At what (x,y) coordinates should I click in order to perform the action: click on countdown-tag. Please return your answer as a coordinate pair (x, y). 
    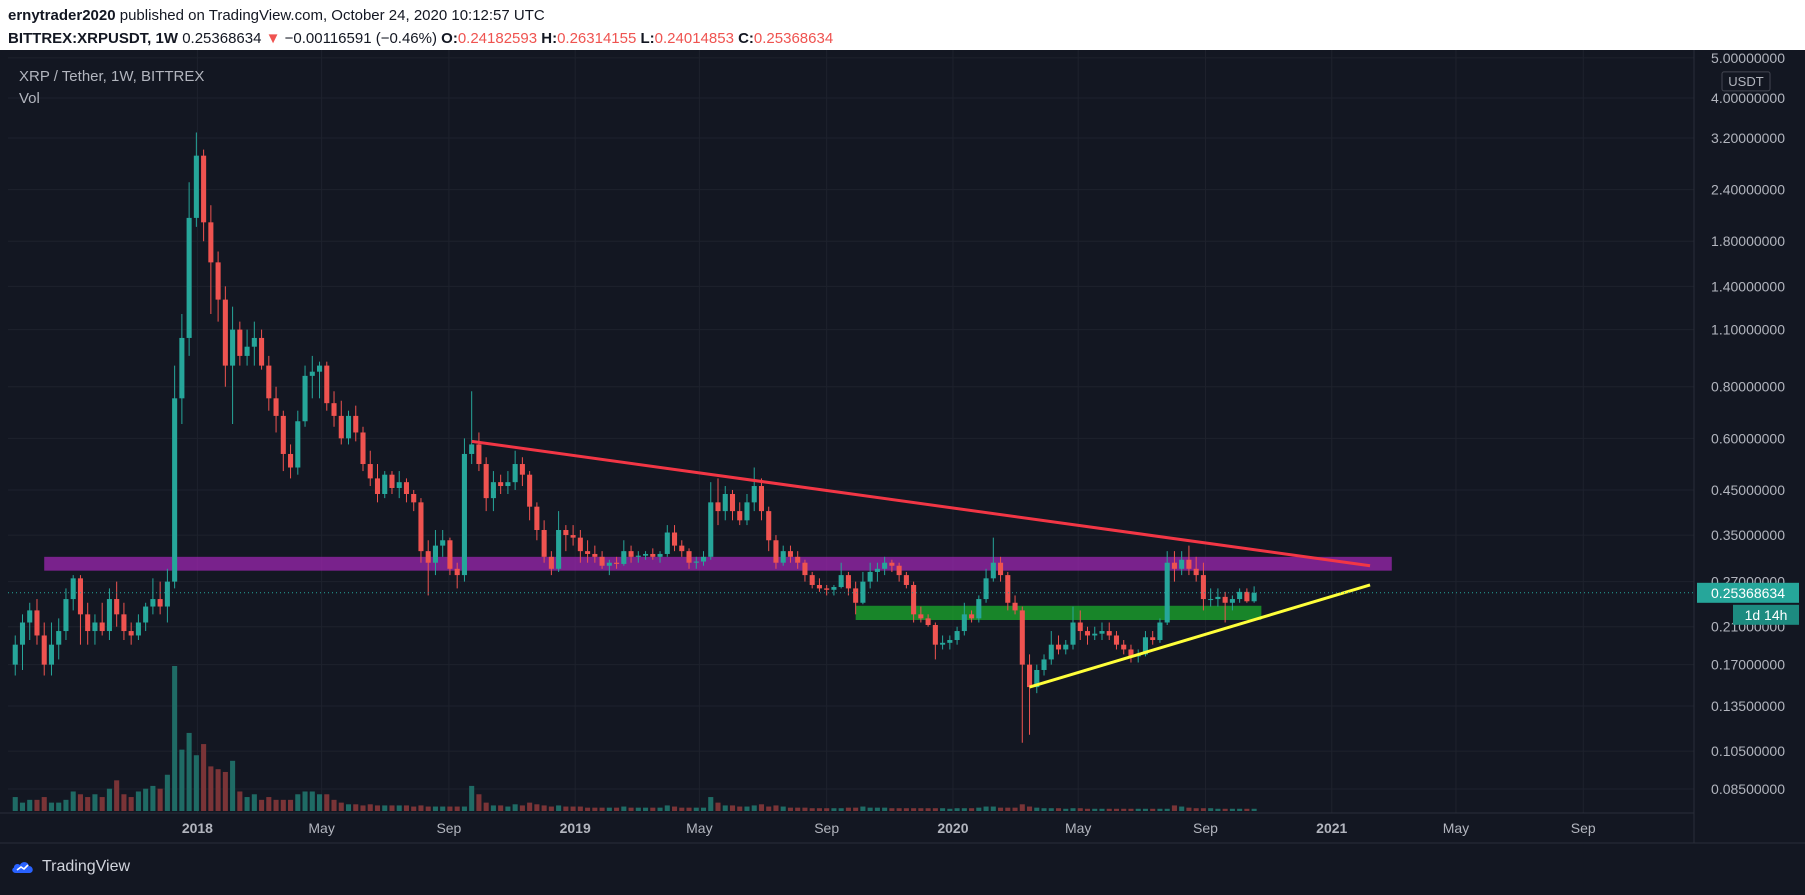
    Looking at the image, I should click on (1766, 614).